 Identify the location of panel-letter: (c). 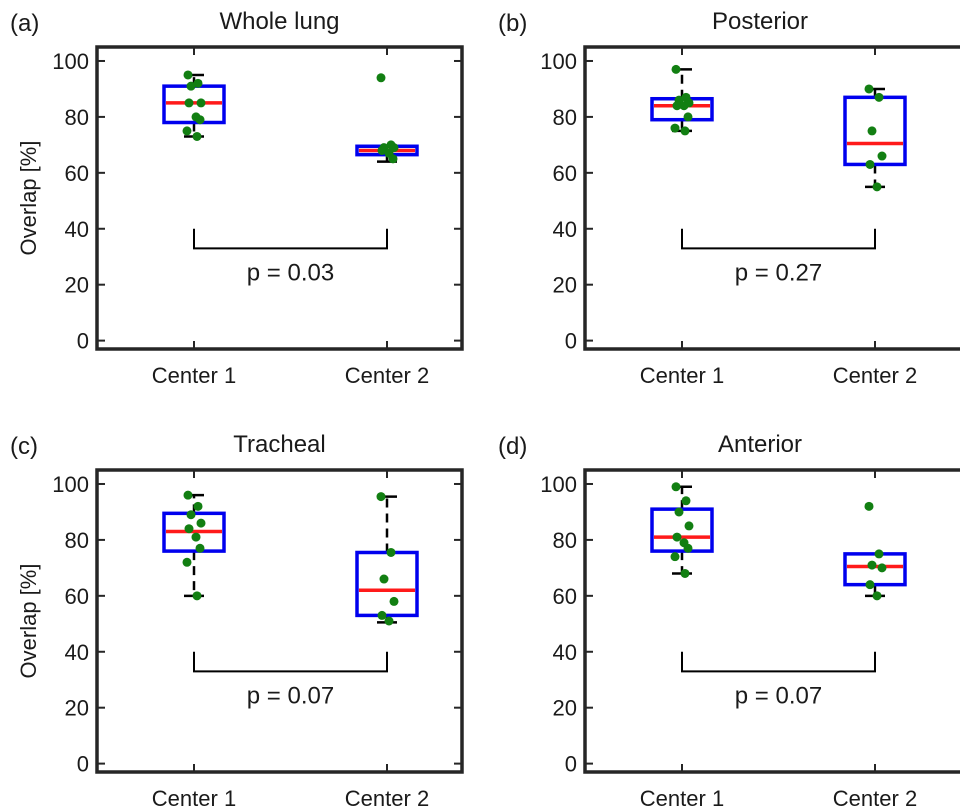
(24, 446).